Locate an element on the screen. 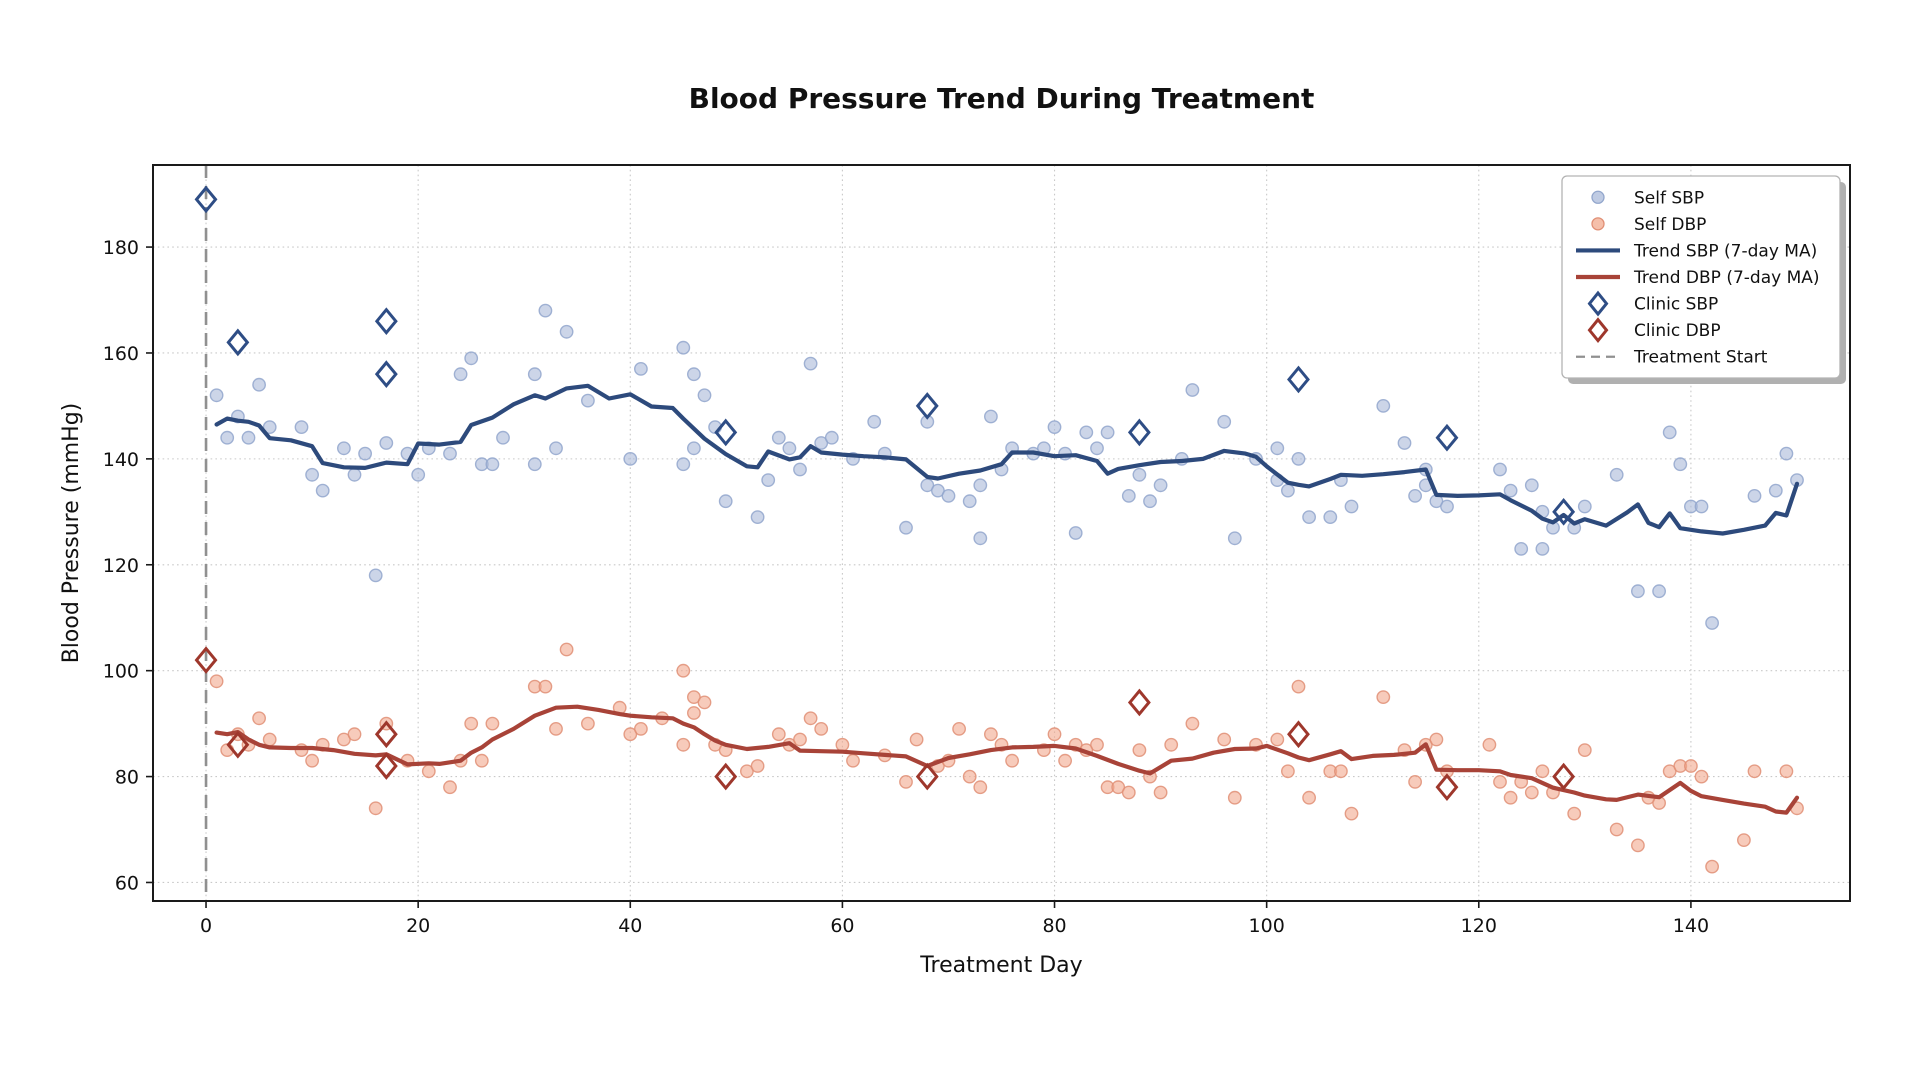 This screenshot has width=1920, height=1080. x-tick-label: 60 is located at coordinates (842, 926).